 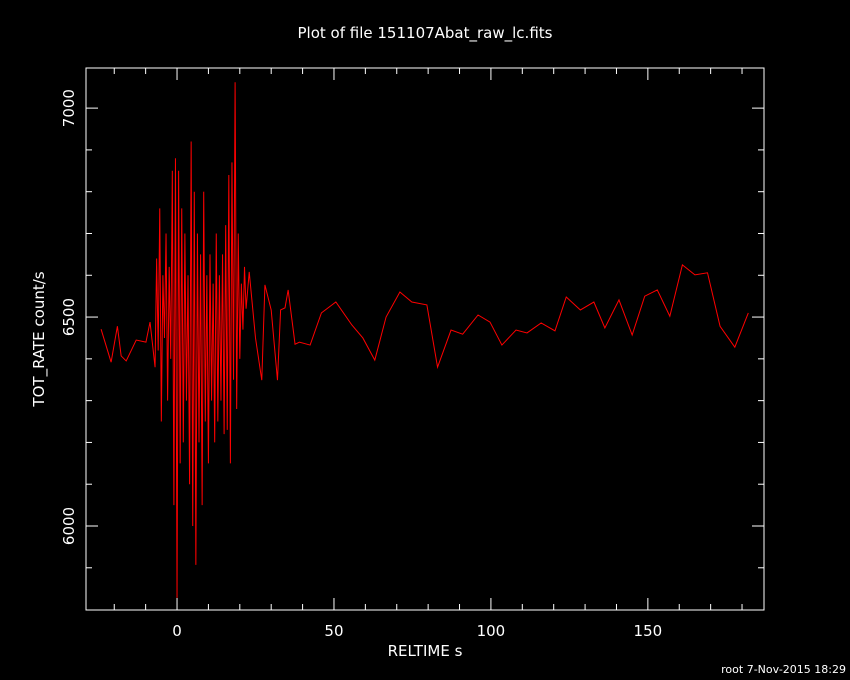 What do you see at coordinates (177, 631) in the screenshot?
I see `x-tick-label: 0` at bounding box center [177, 631].